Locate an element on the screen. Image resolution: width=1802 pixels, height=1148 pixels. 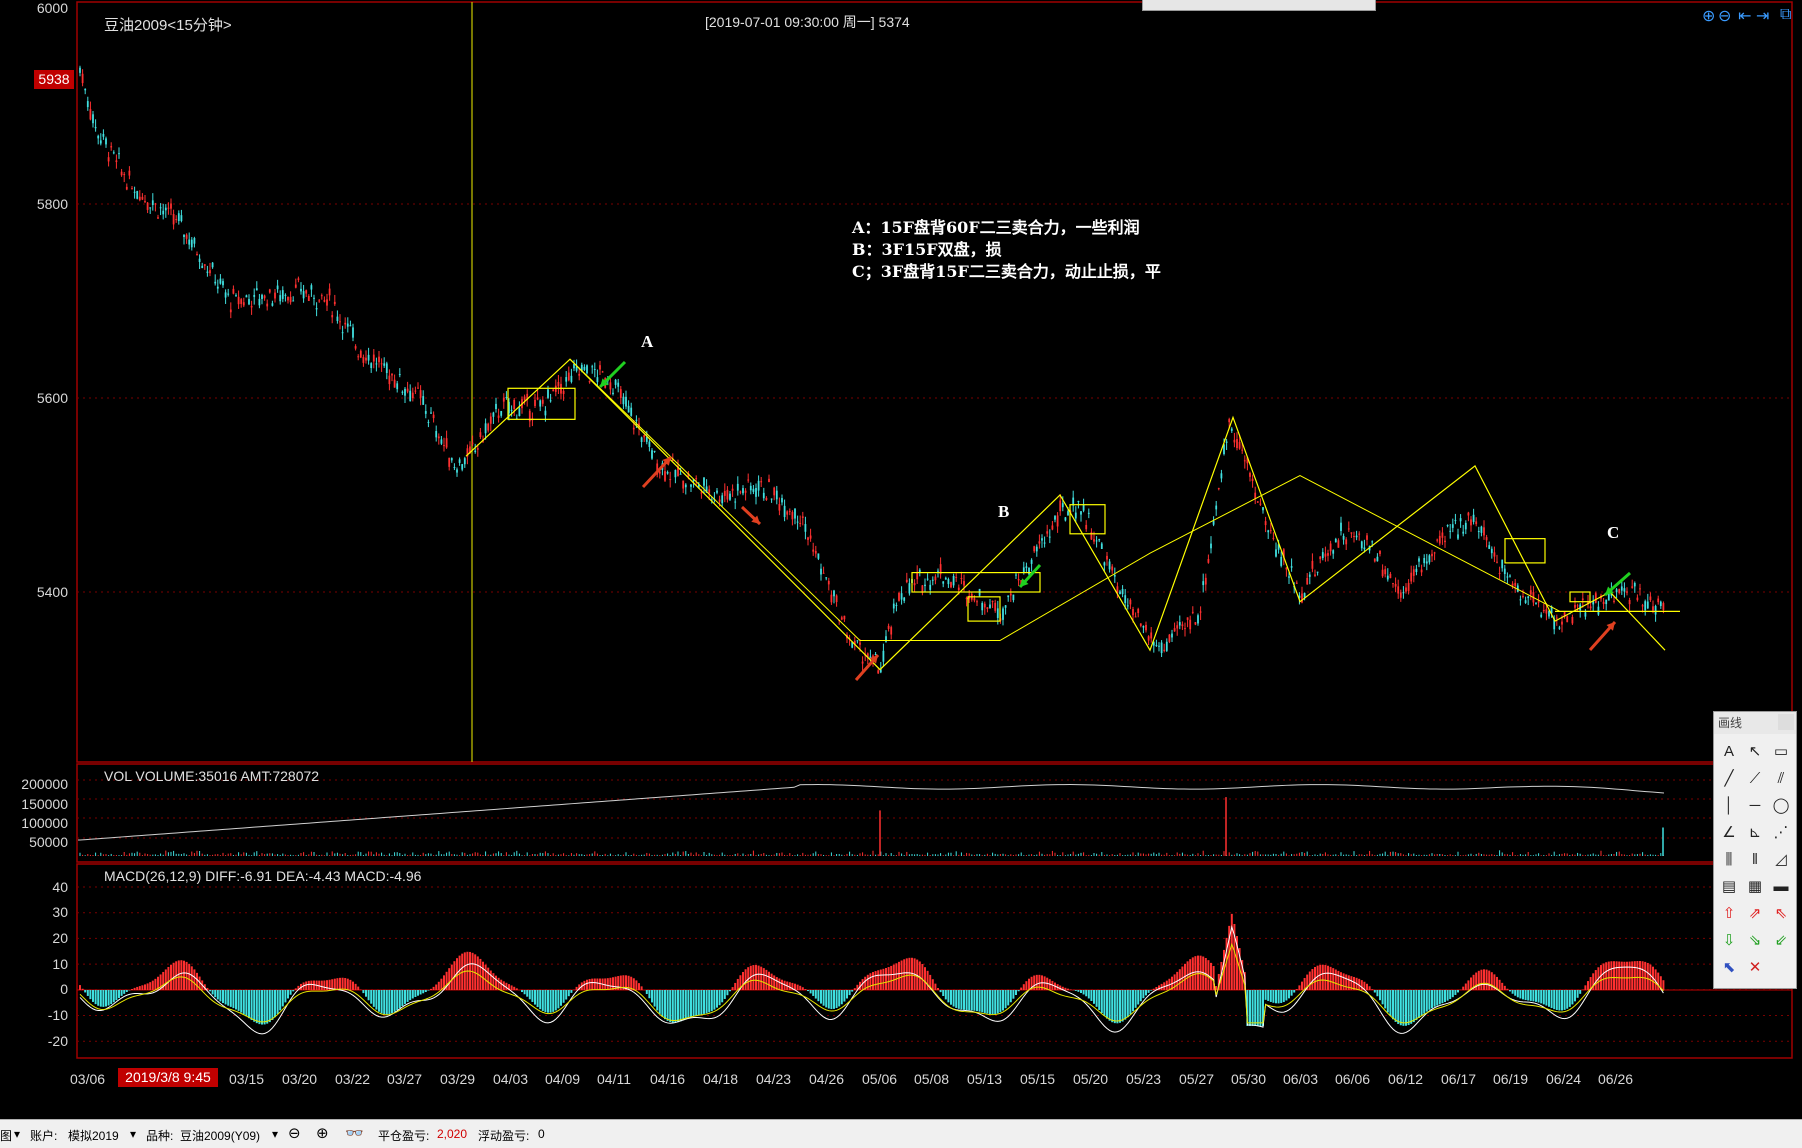
parallel-tool-icon: ⫽ is located at coordinates (1781, 778).